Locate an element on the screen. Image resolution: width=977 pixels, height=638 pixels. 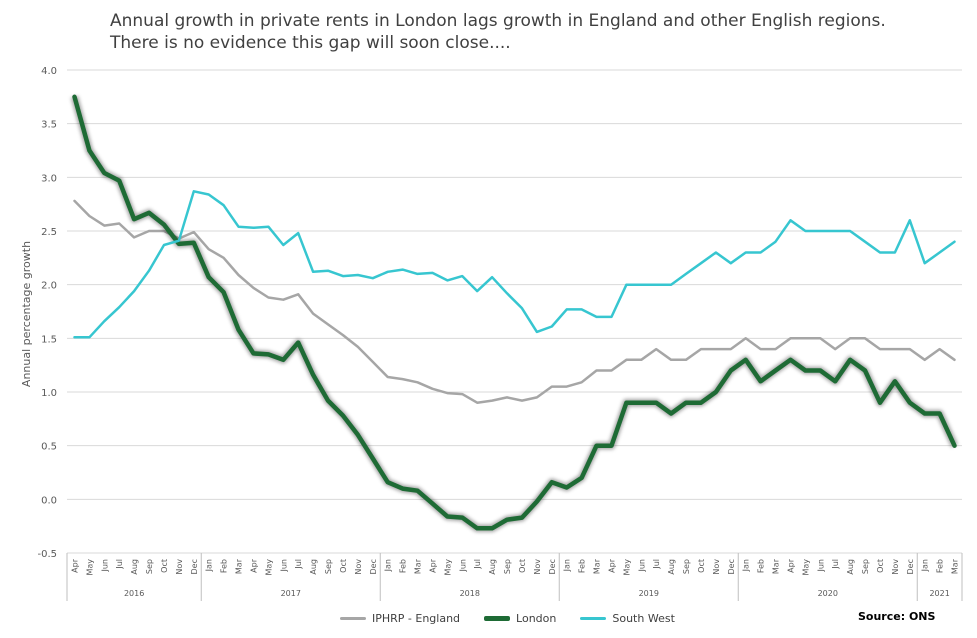
legend-item: IPHRP - England is located at coordinates (400, 618).